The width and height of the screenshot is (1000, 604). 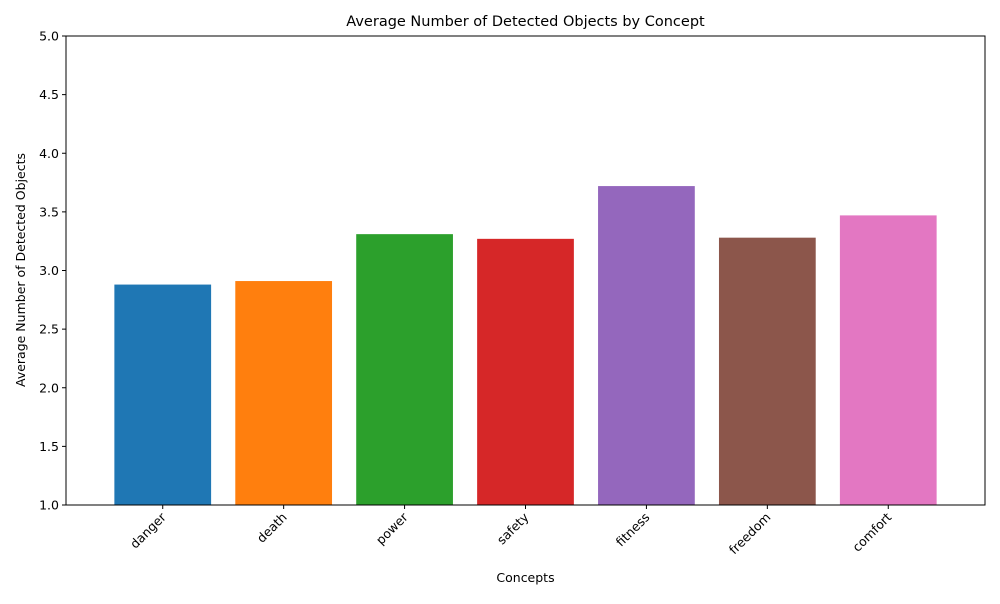 I want to click on y-tick-label: 1.0, so click(x=49, y=505).